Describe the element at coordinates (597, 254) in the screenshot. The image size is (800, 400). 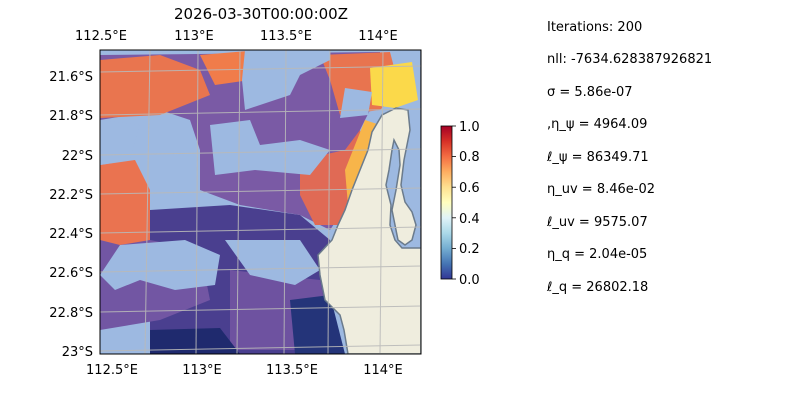
I see `param-eta-q: η_q = 2.04e-05` at that location.